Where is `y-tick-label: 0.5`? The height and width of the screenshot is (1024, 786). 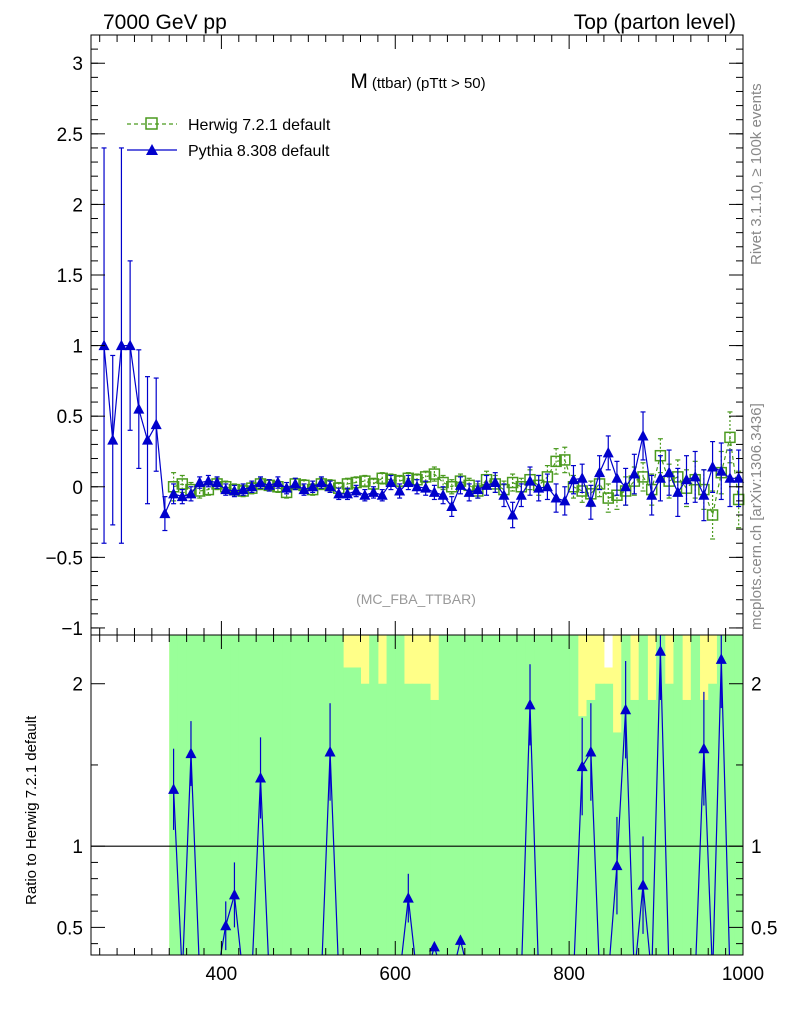 y-tick-label: 0.5 is located at coordinates (70, 417).